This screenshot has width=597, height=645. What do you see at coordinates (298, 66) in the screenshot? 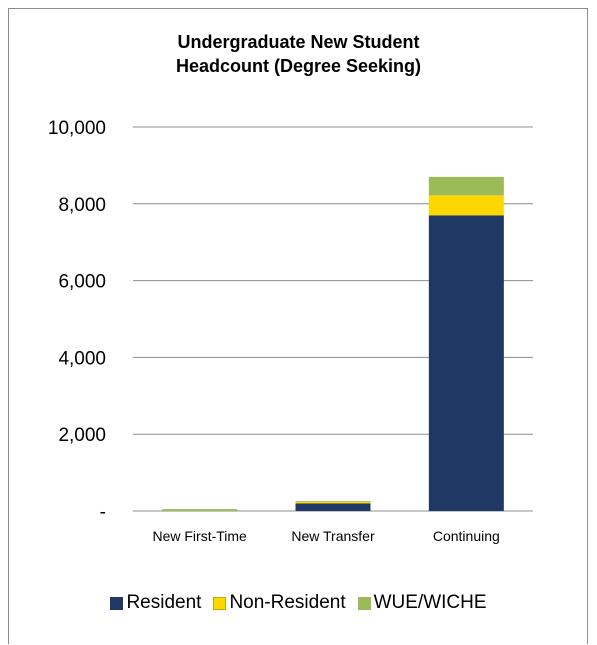
I see `chart-title-line-2: Headcount (Degree Seeking)` at bounding box center [298, 66].